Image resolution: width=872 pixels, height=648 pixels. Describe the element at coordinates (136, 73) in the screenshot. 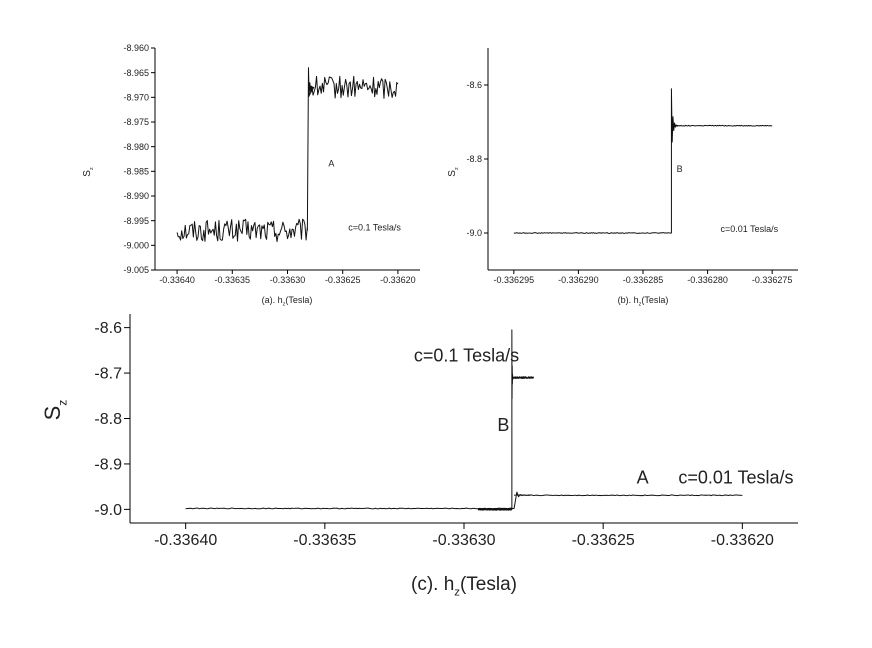

I see `y-tick-label: -8.965` at that location.